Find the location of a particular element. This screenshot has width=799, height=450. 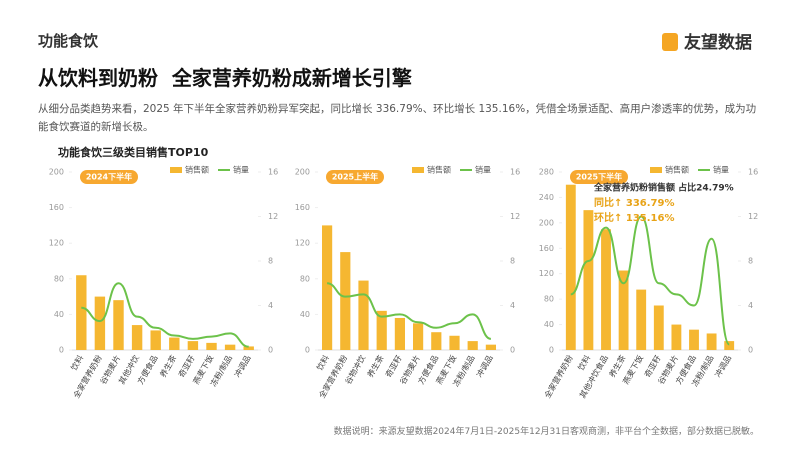

x-tick-label: 全家营养奶粉 is located at coordinates (558, 376).